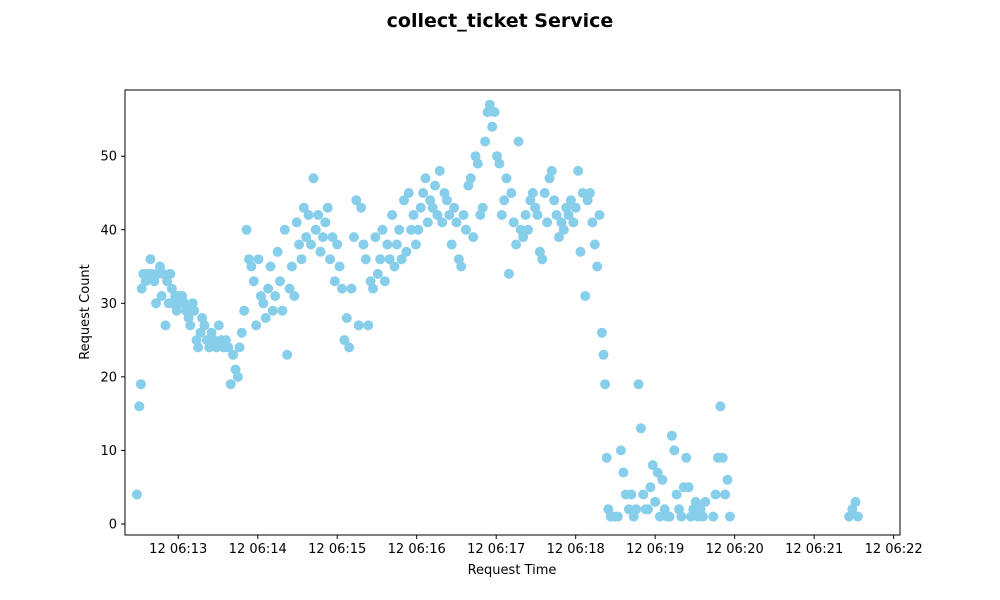  Describe the element at coordinates (655, 549) in the screenshot. I see `x-tick-label: 12 06:19` at that location.